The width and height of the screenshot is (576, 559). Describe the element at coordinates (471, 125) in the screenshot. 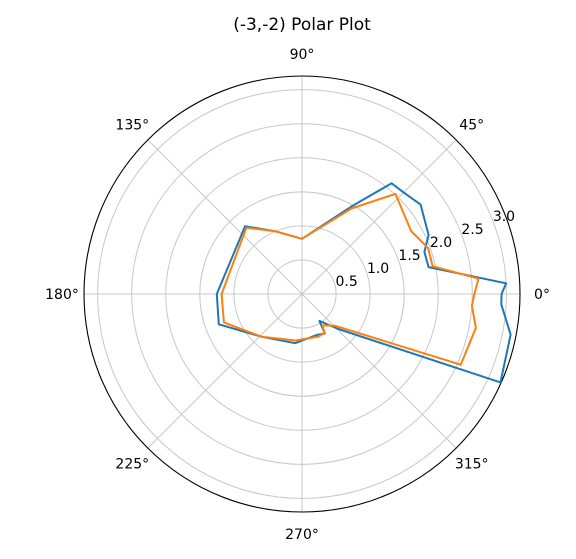

I see `angular-tick-label: 45°` at that location.